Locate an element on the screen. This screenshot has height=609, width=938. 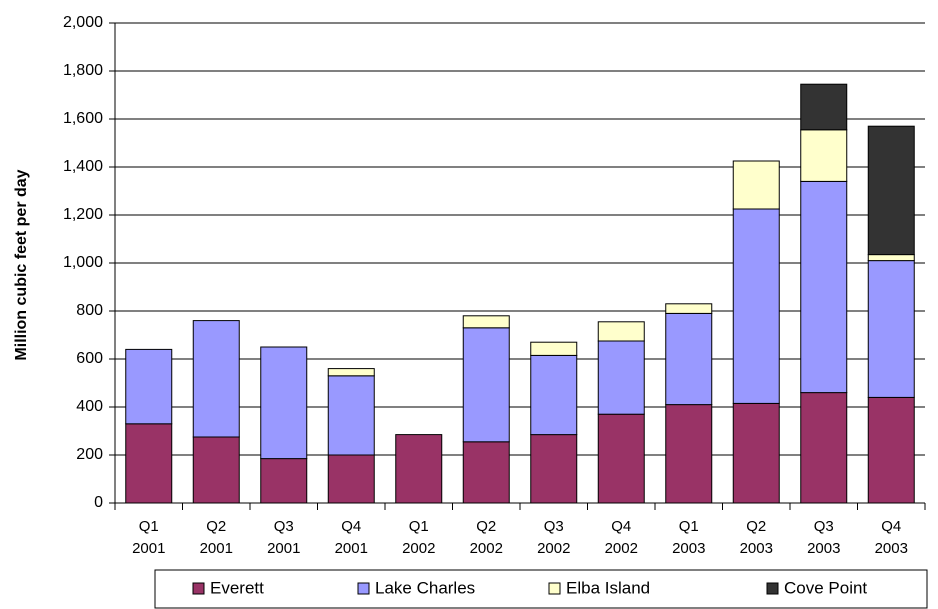
y-tick-label: 400 is located at coordinates (89, 406).